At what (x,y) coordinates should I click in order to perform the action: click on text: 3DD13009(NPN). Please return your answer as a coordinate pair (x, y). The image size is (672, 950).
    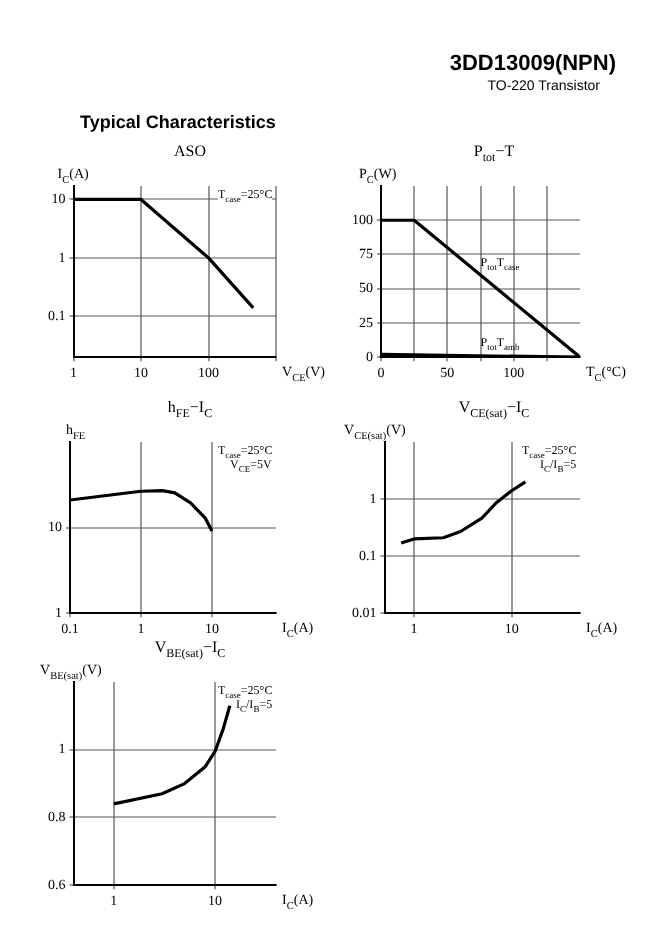
    Looking at the image, I should click on (532, 64).